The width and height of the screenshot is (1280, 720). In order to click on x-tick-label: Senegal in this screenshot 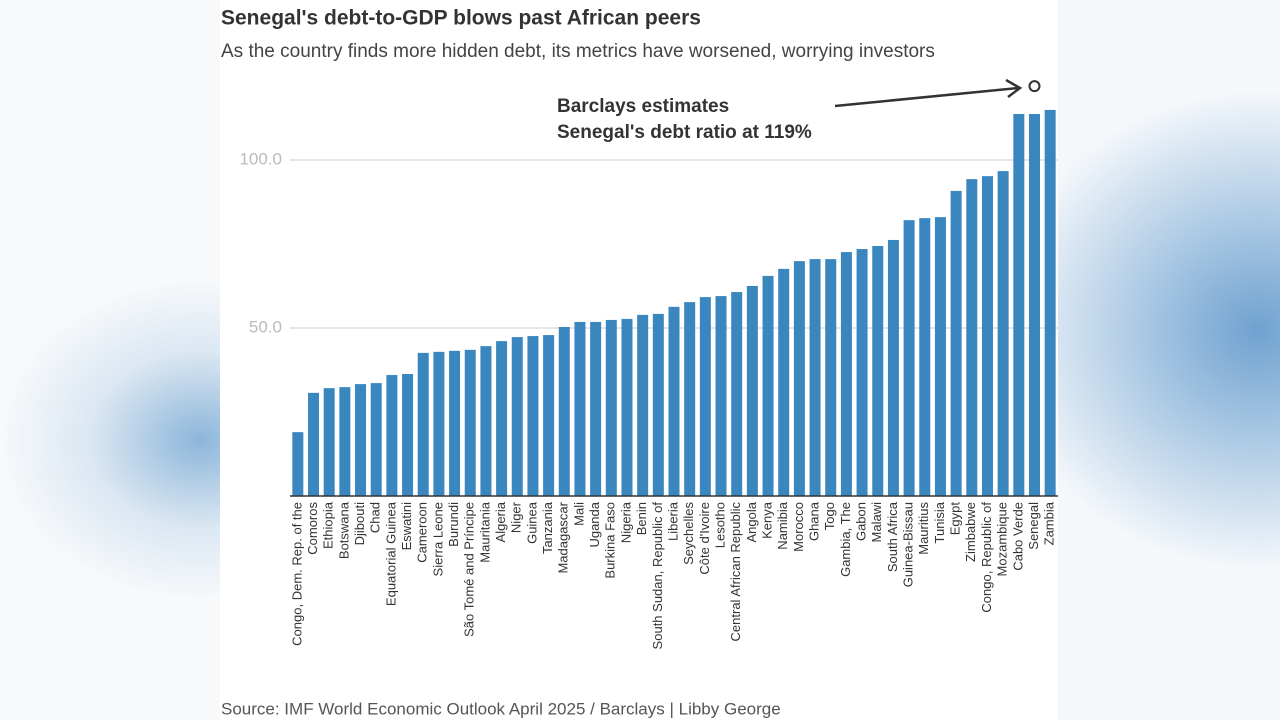, I will do `click(1033, 526)`.